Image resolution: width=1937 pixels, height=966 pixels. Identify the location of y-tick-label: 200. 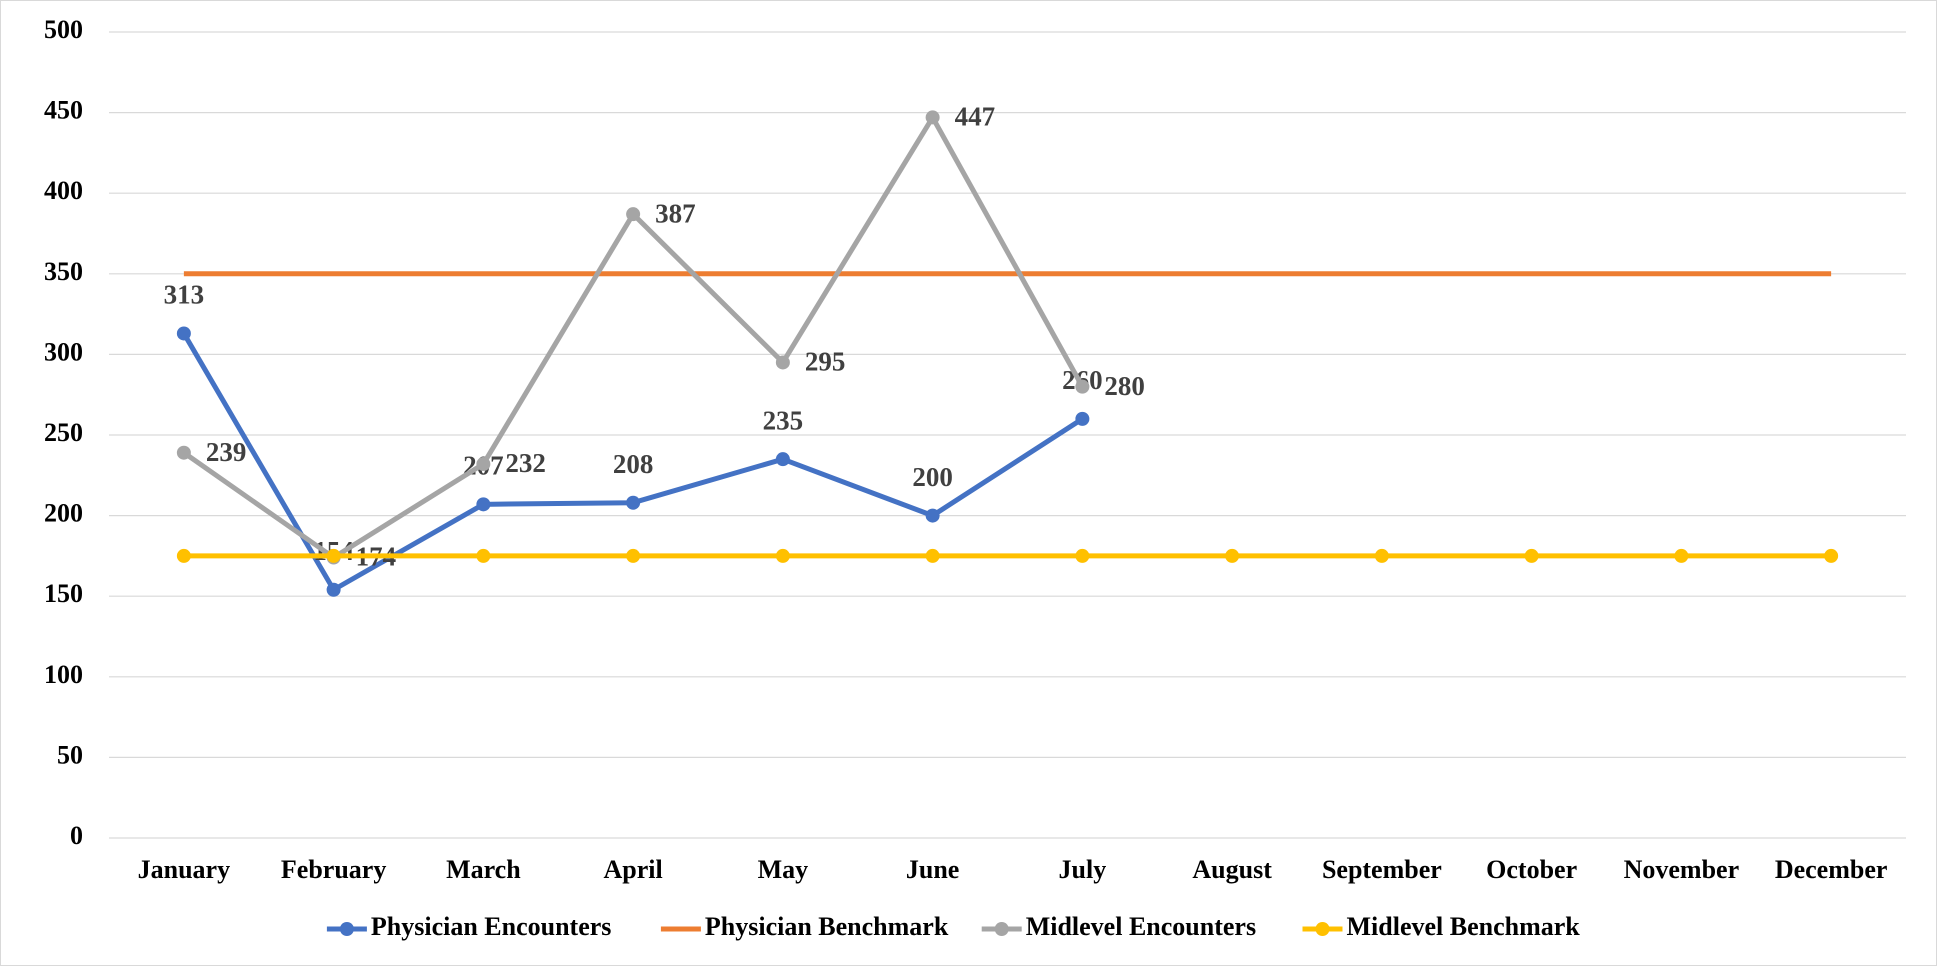
(63, 513).